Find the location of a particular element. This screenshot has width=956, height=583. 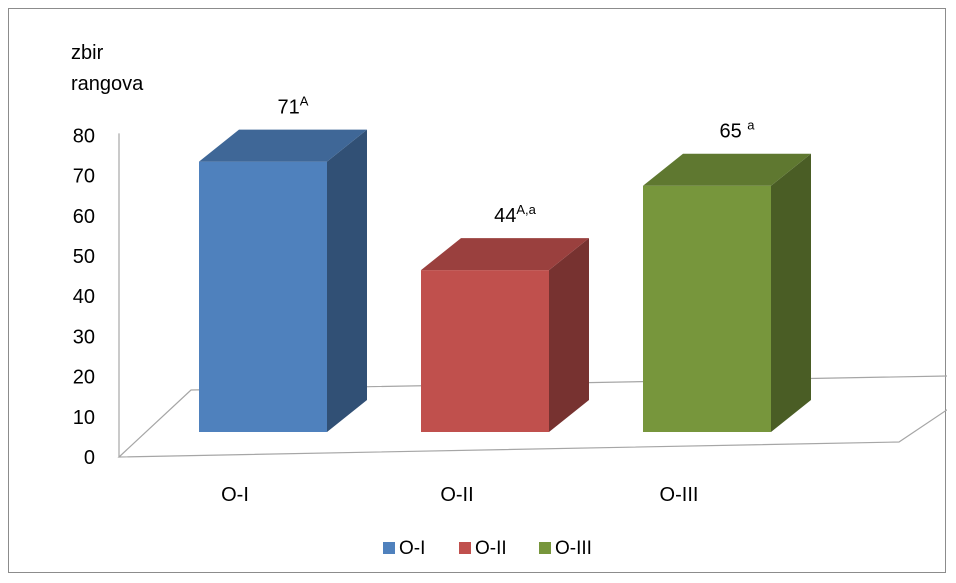

y-tick-label: 70 is located at coordinates (84, 177).